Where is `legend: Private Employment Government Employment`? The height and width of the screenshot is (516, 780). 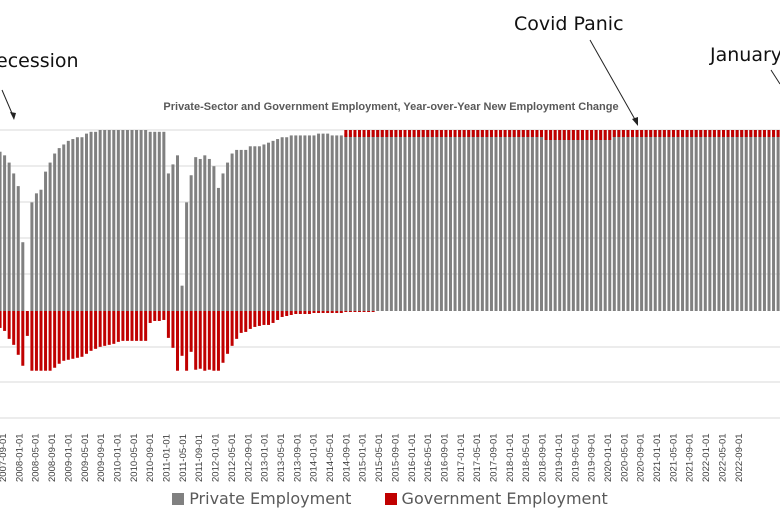
legend: Private Employment Government Employment is located at coordinates (390, 498).